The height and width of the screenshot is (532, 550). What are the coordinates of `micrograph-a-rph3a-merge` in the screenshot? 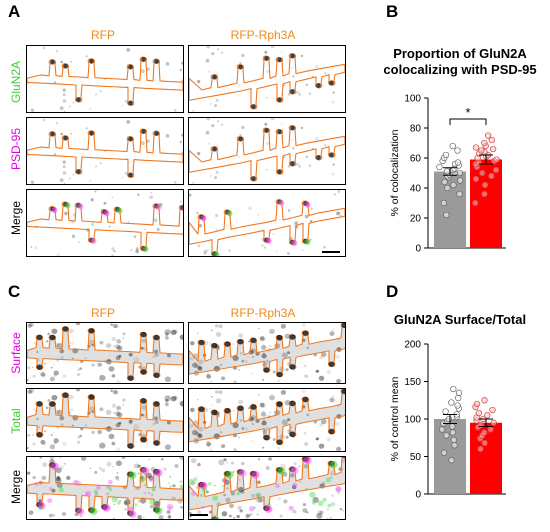 It's located at (267, 223).